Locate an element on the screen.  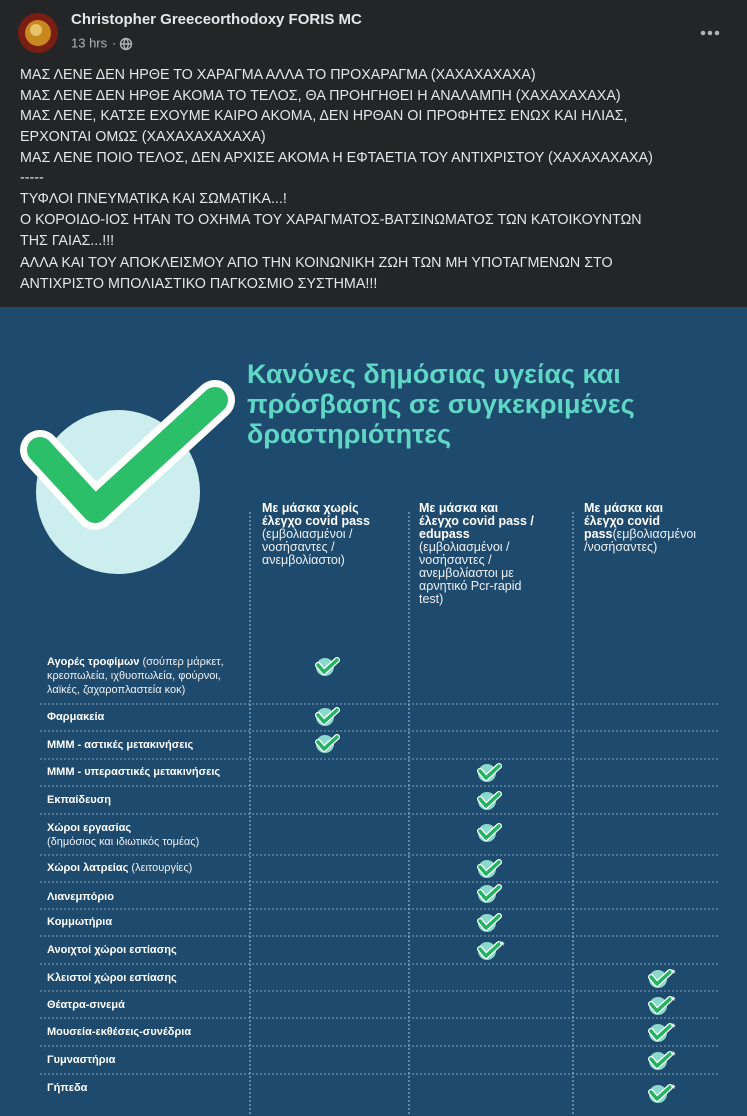
row-label-bold: Εκπαίδευση is located at coordinates (79, 800).